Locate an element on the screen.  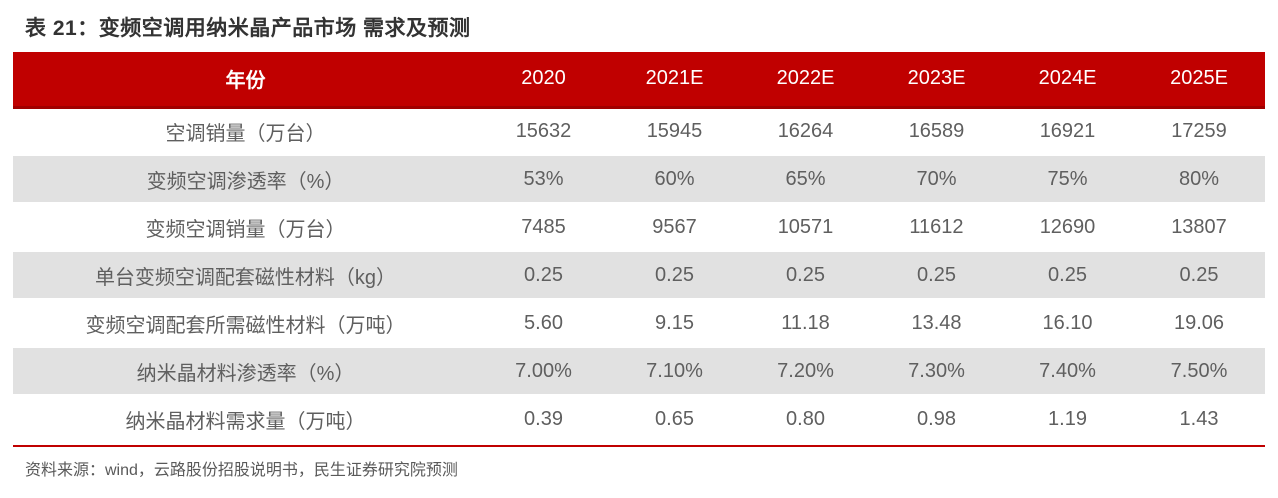
cell: 16264 is located at coordinates (805, 130).